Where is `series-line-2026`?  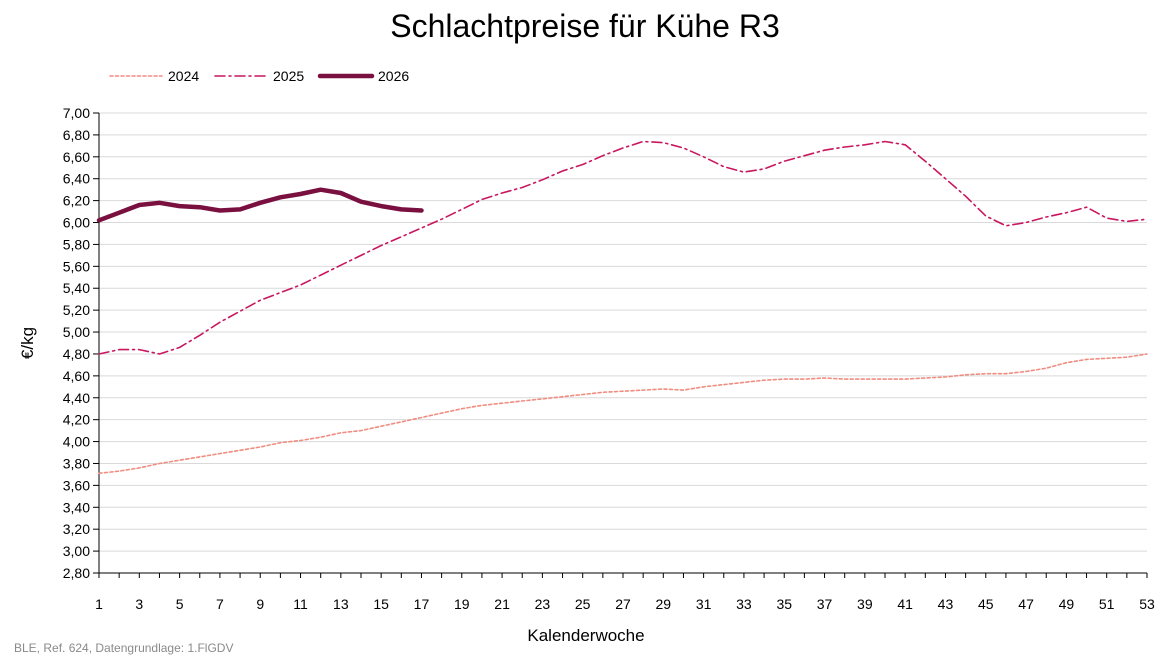 series-line-2026 is located at coordinates (260, 205).